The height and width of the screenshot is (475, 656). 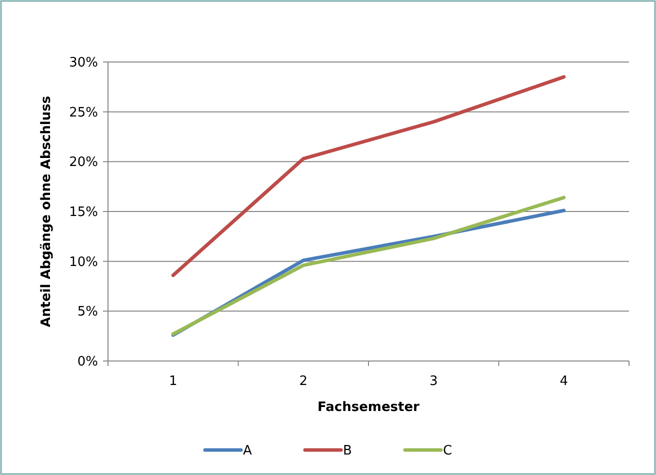 What do you see at coordinates (83, 162) in the screenshot?
I see `y-tick-label: 20%` at bounding box center [83, 162].